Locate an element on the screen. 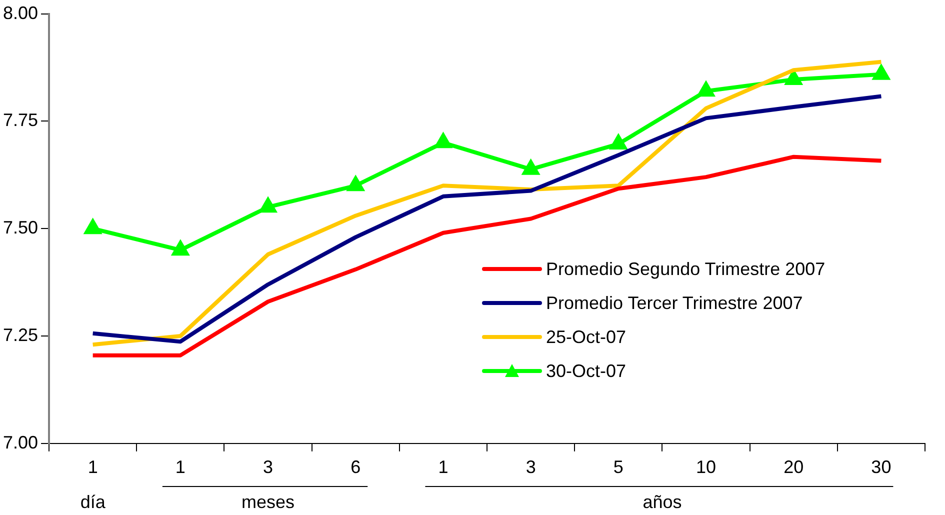 This screenshot has height=515, width=945. x-tick-label: 20 is located at coordinates (794, 467).